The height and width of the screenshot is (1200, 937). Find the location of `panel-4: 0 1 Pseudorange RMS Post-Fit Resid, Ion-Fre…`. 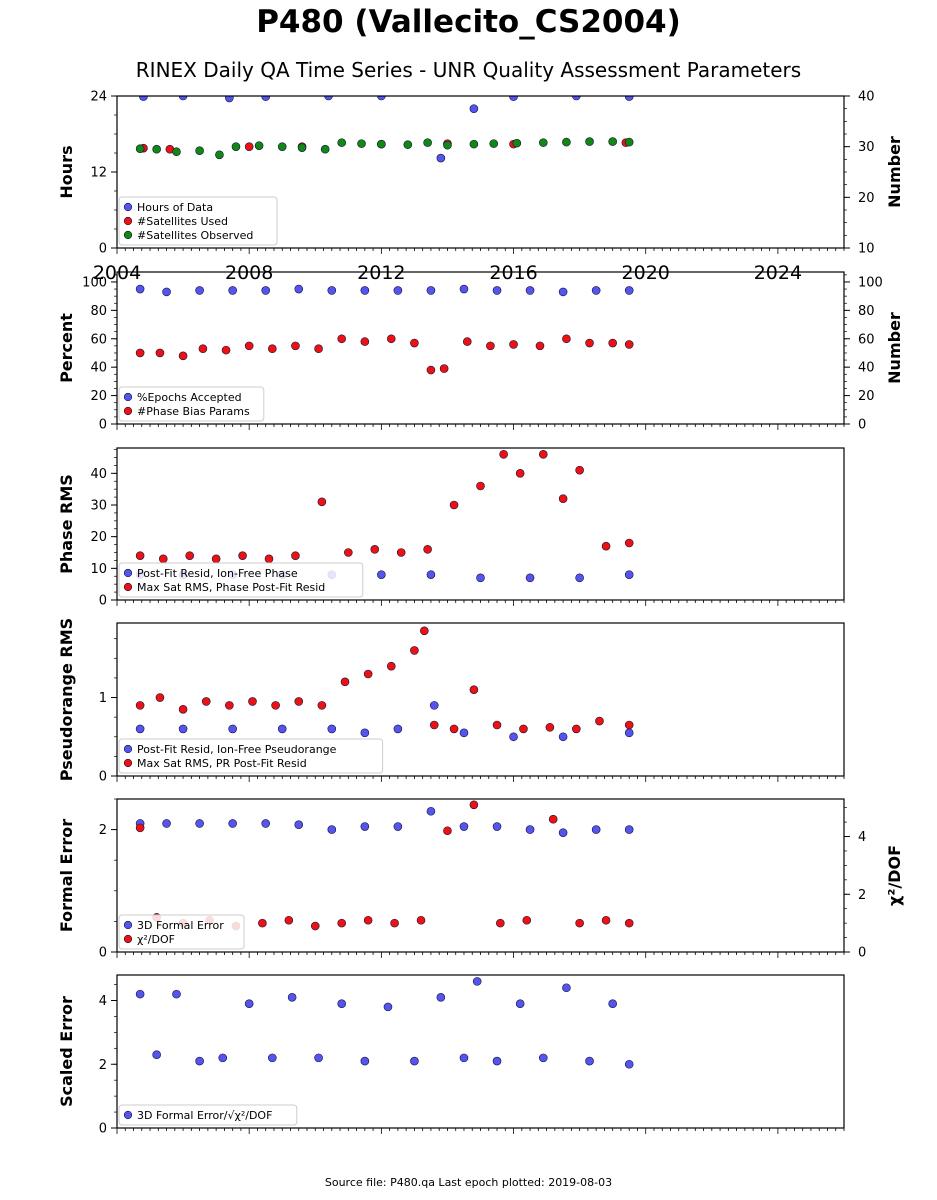

panel-4: 0 1 Pseudorange RMS Post-Fit Resid, Ion-Fre… is located at coordinates (451, 701).